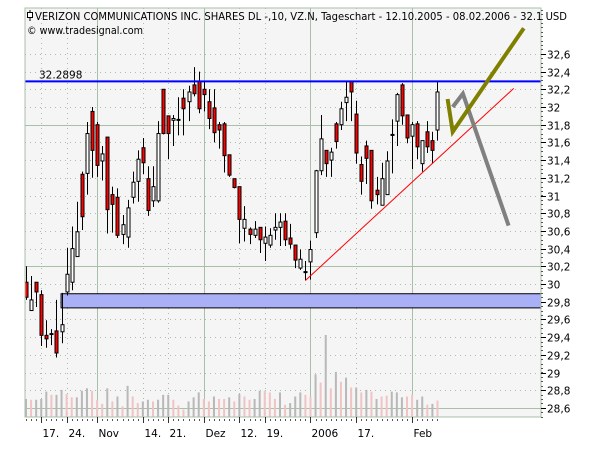 This screenshot has height=450, width=600. I want to click on y-tick-label: 31,8, so click(558, 127).